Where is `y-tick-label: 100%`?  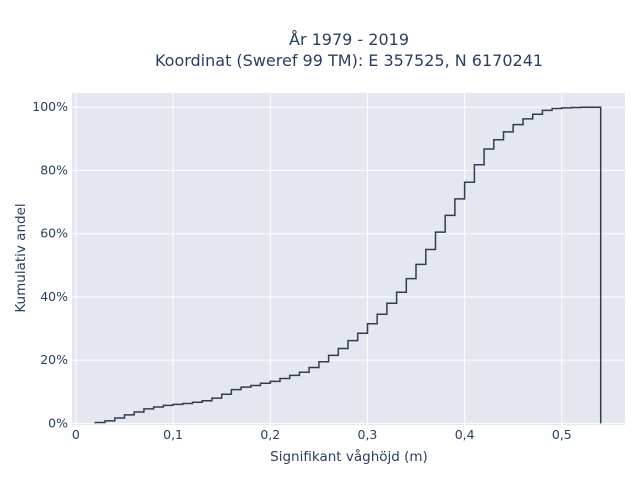 y-tick-label: 100% is located at coordinates (50, 106).